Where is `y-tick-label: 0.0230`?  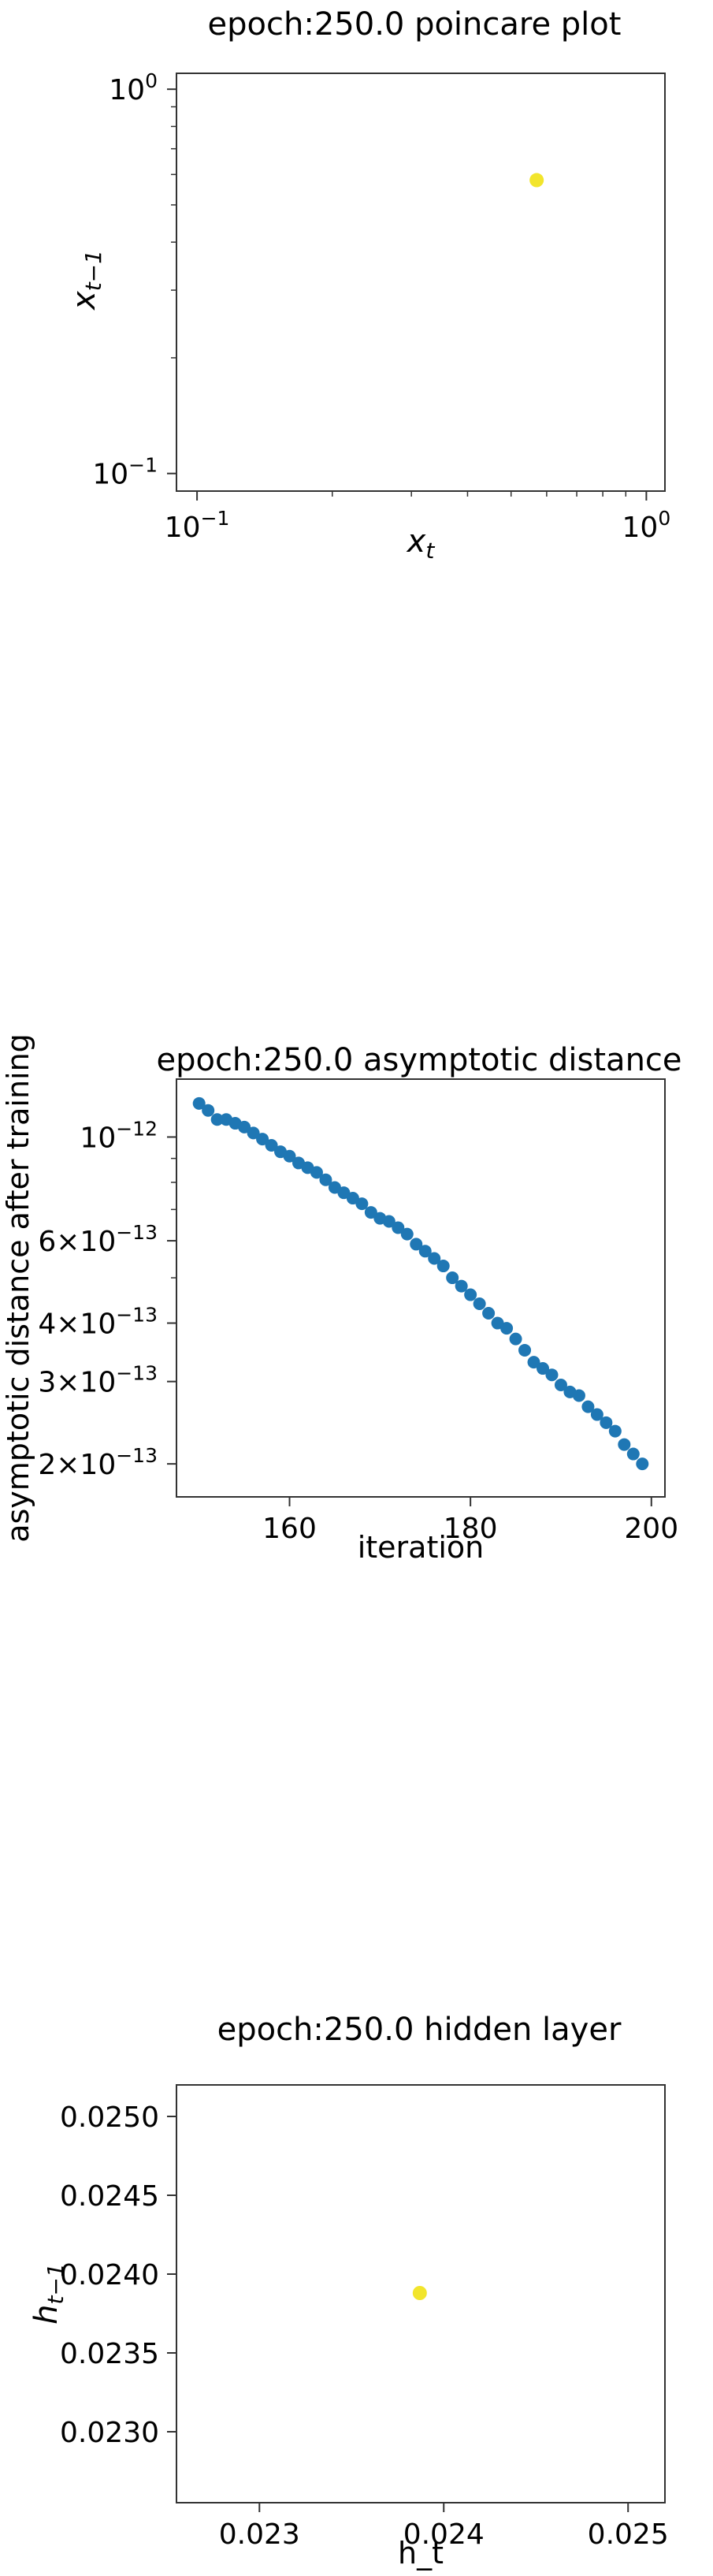 y-tick-label: 0.0230 is located at coordinates (110, 2433).